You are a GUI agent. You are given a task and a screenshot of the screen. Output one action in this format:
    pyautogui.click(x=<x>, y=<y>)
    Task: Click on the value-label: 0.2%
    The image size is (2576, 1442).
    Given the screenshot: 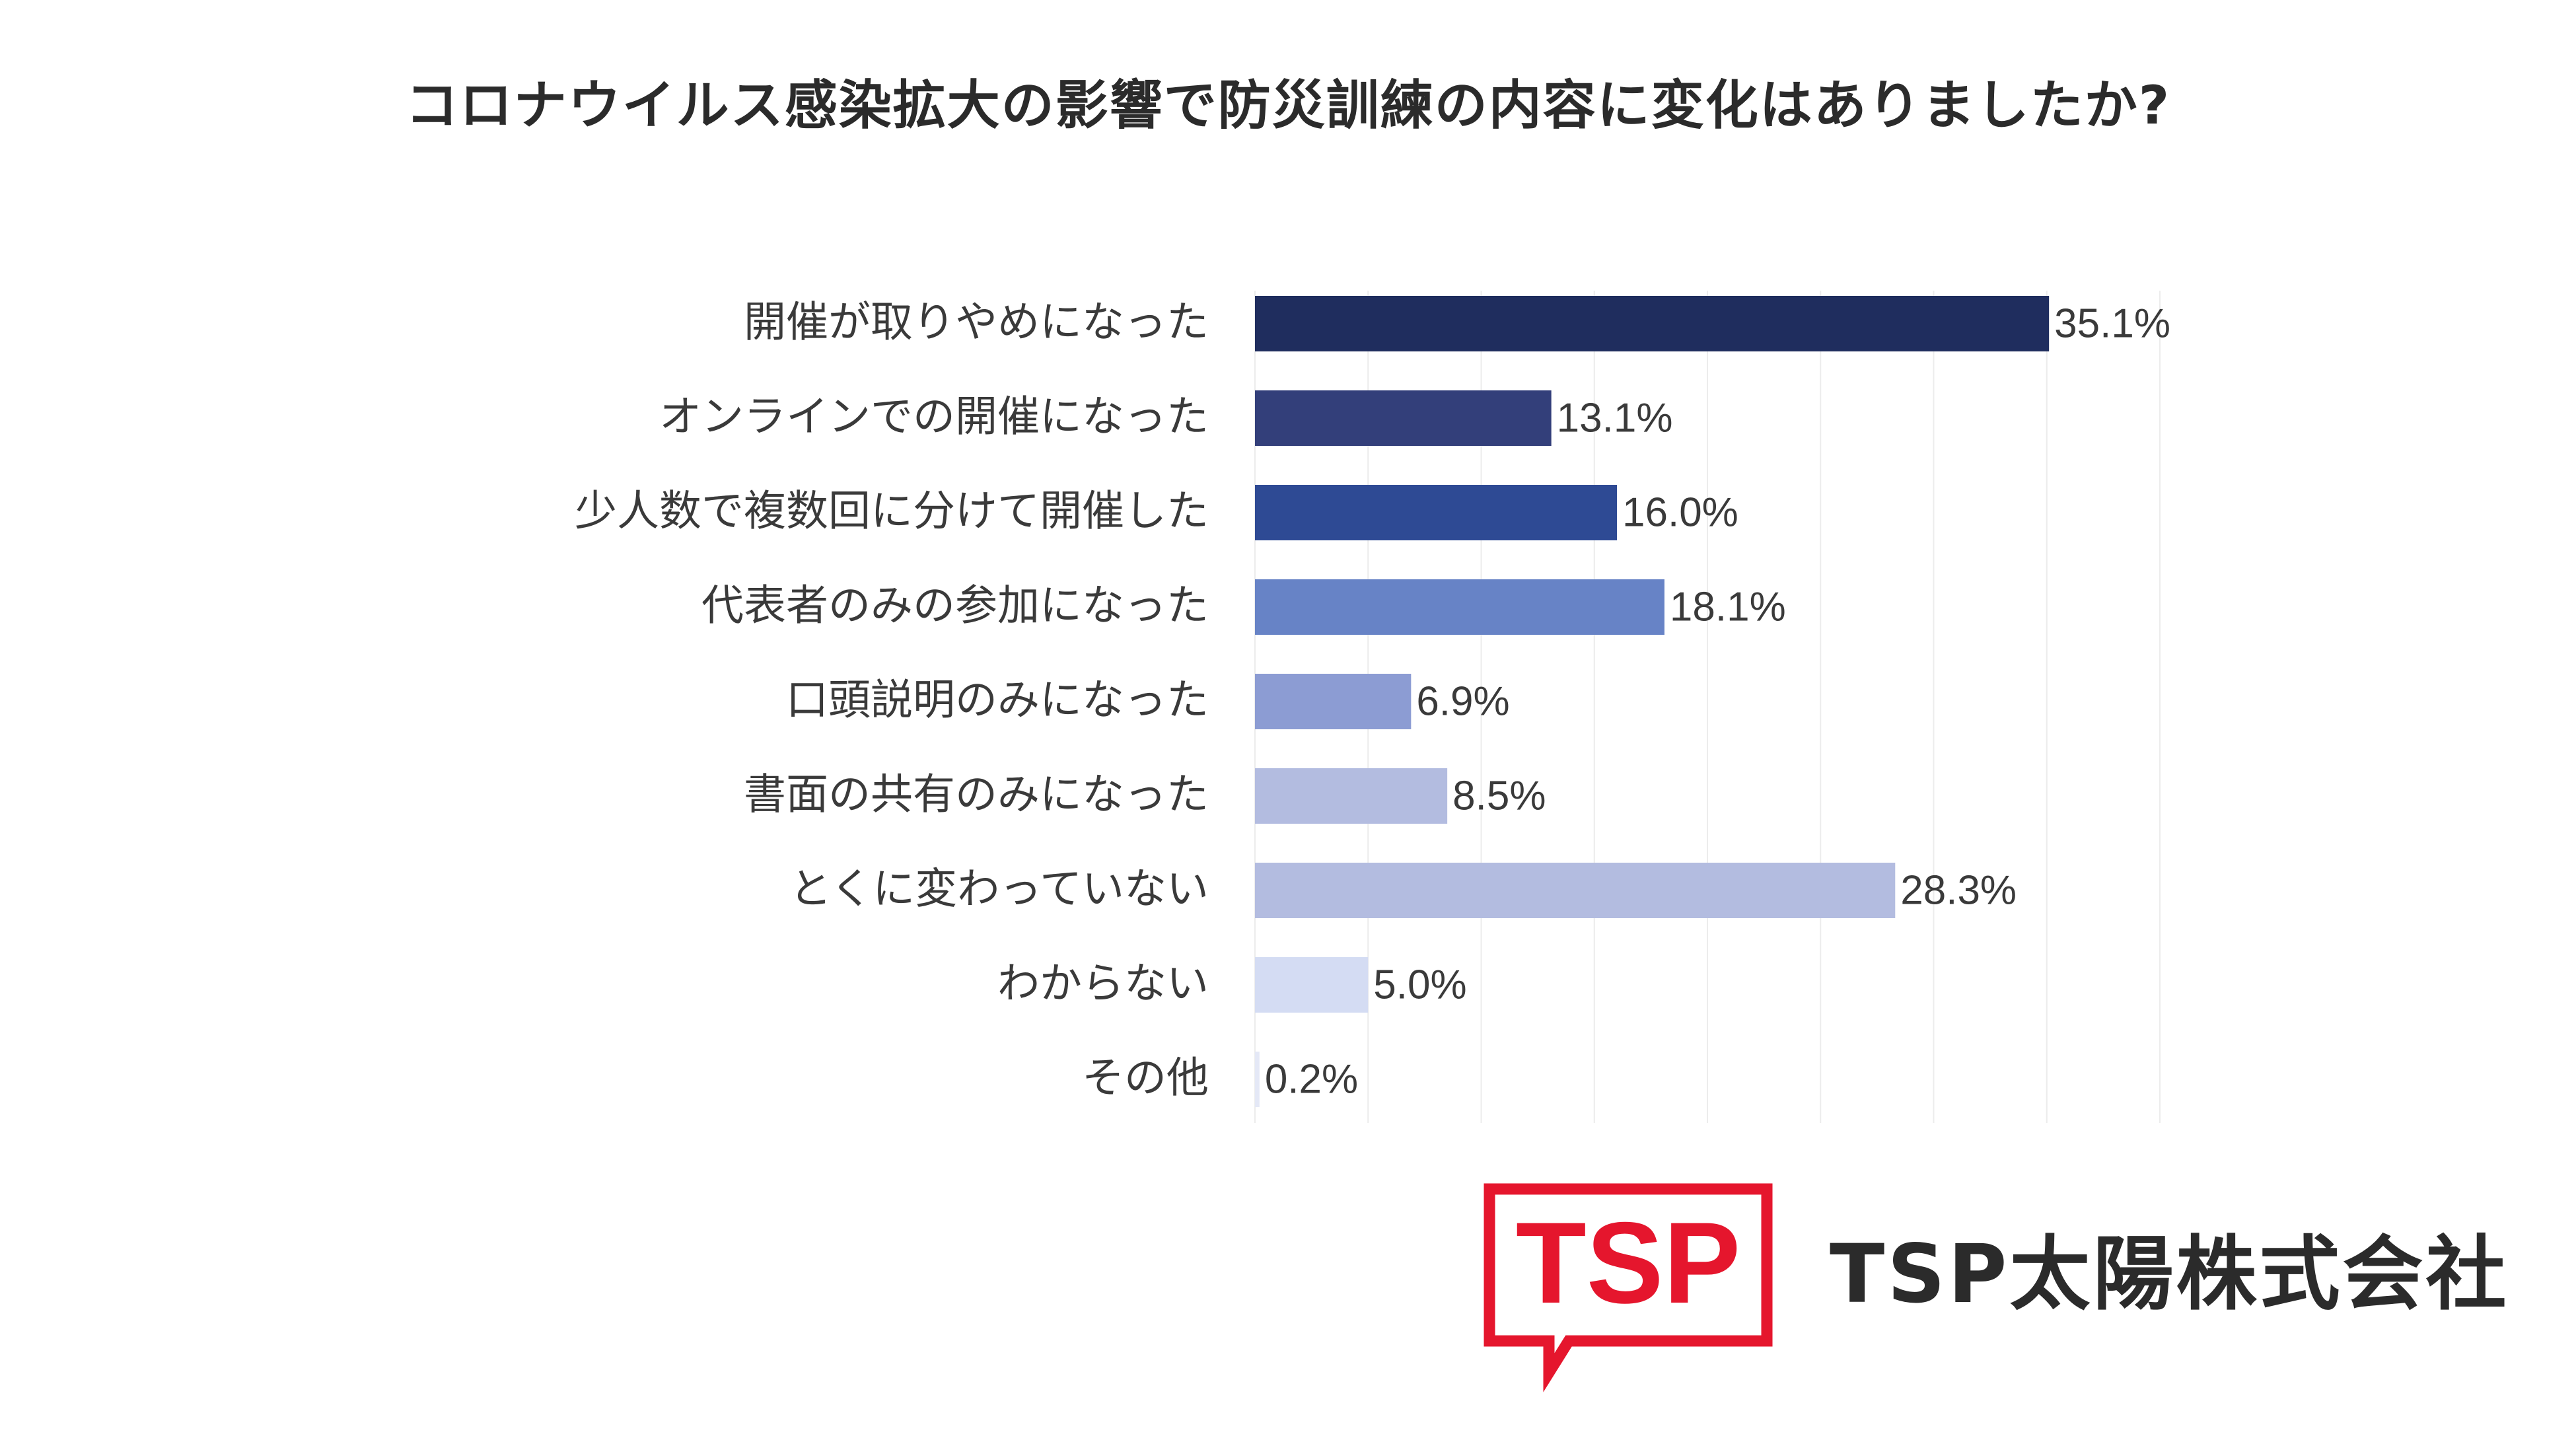 What is the action you would take?
    pyautogui.click(x=1311, y=1079)
    